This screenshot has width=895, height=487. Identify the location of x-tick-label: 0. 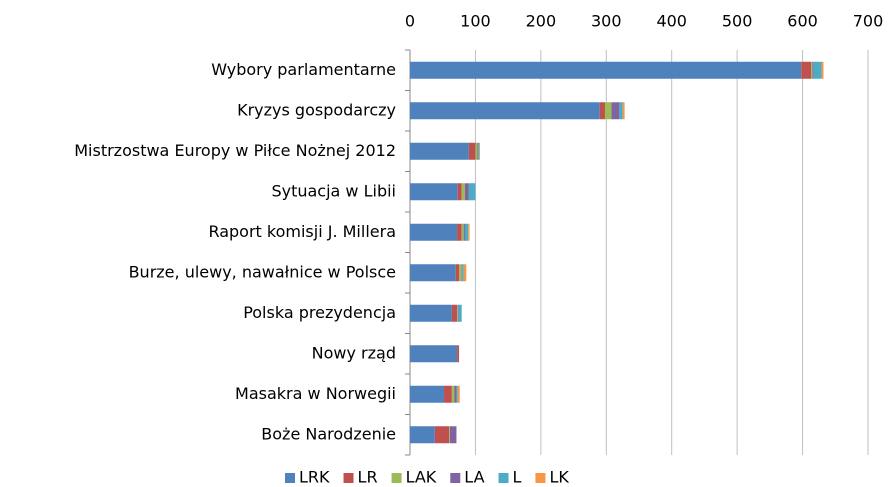
(410, 21).